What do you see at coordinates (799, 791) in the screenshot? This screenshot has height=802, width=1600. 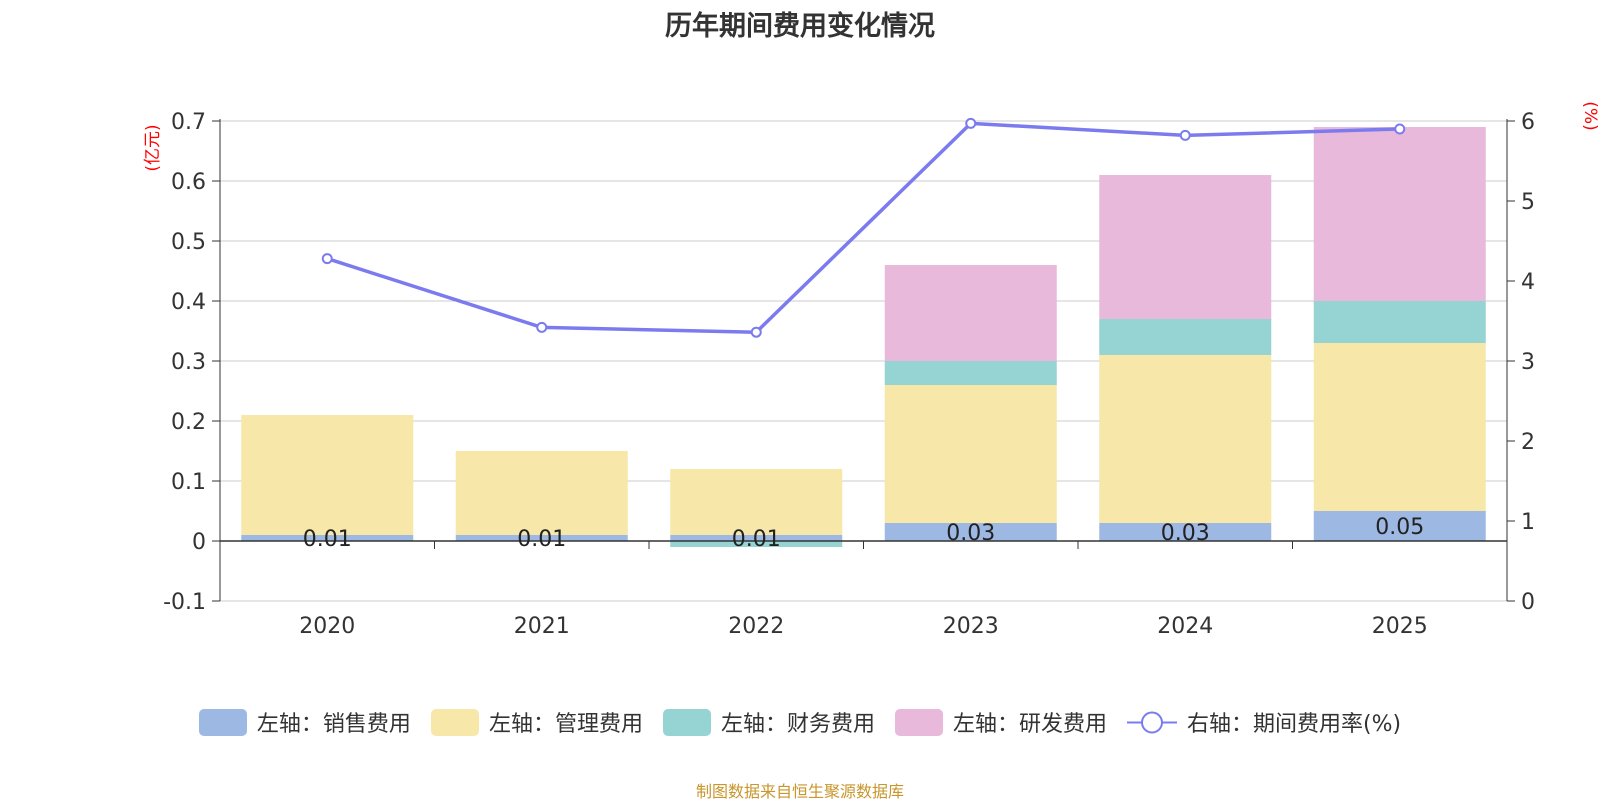 I see `source-note: 制图数据来自恒生聚源数据库` at bounding box center [799, 791].